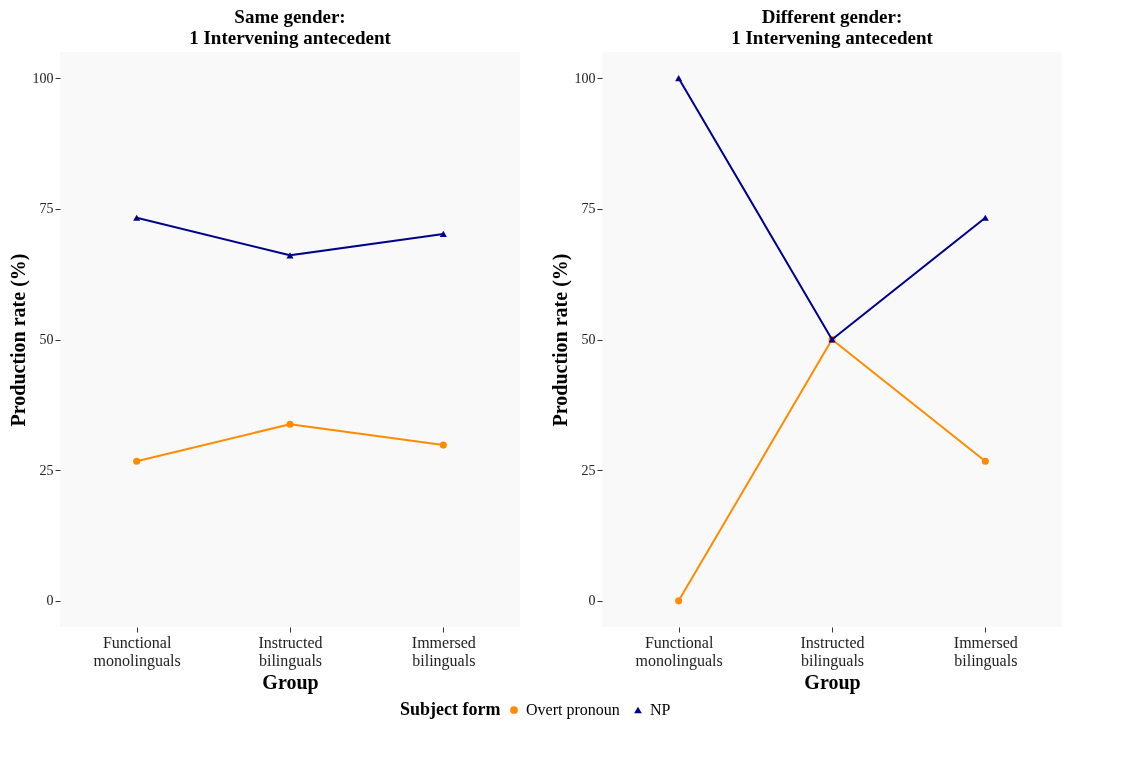 This screenshot has width=1121, height=760. Describe the element at coordinates (573, 710) in the screenshot. I see `legend-label: Overt pronoun` at that location.